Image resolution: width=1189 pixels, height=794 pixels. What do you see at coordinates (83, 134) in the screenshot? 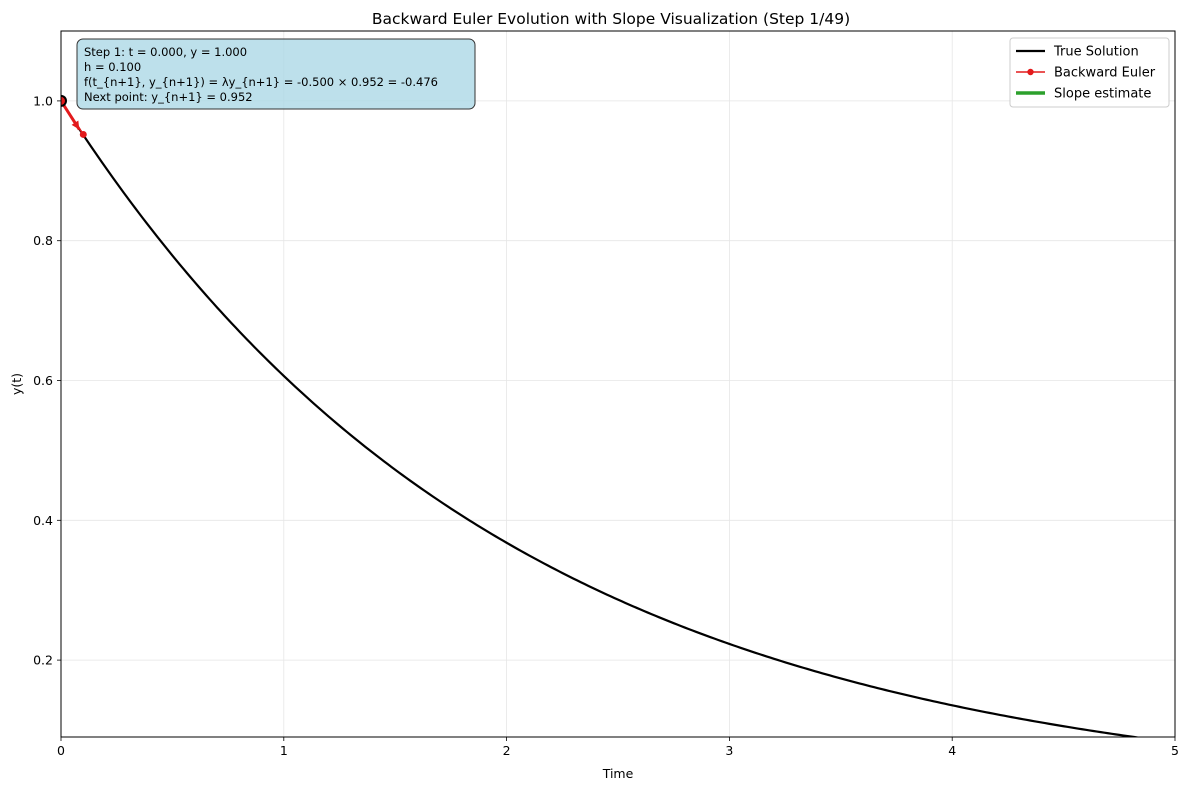
I see `backward-euler-point` at bounding box center [83, 134].